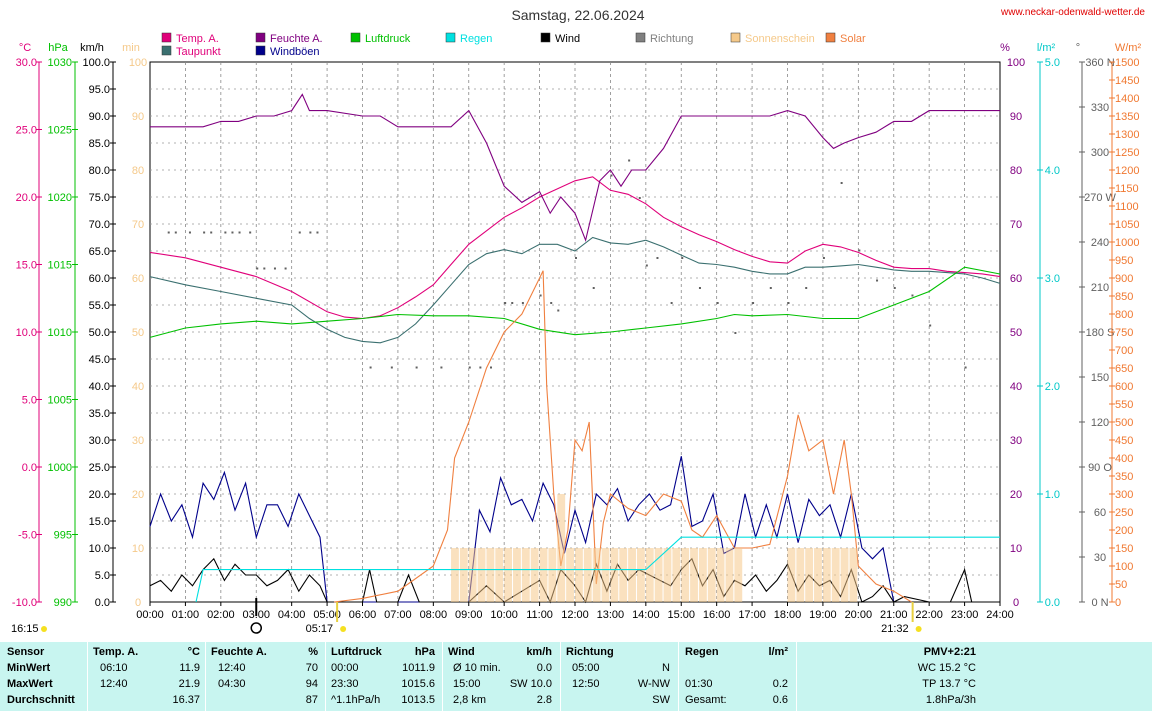  What do you see at coordinates (1124, 423) in the screenshot?
I see `solar-tick-label: 500` at bounding box center [1124, 423].